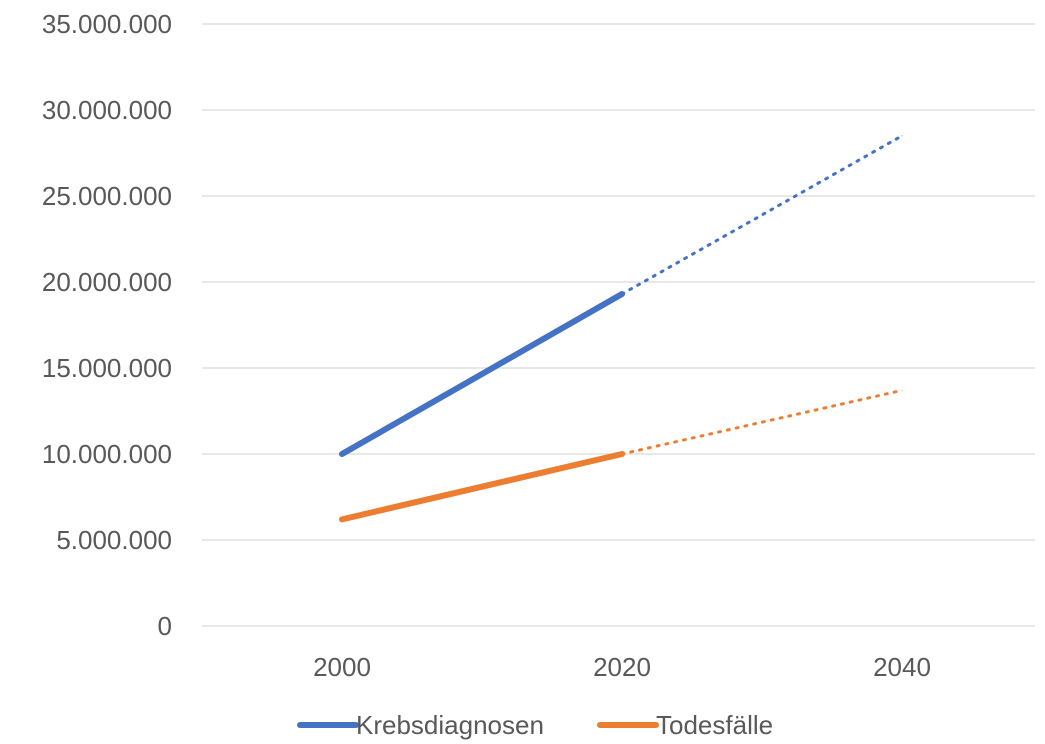 The width and height of the screenshot is (1045, 744). Describe the element at coordinates (107, 196) in the screenshot. I see `y-tick-label: 25.000.000` at that location.